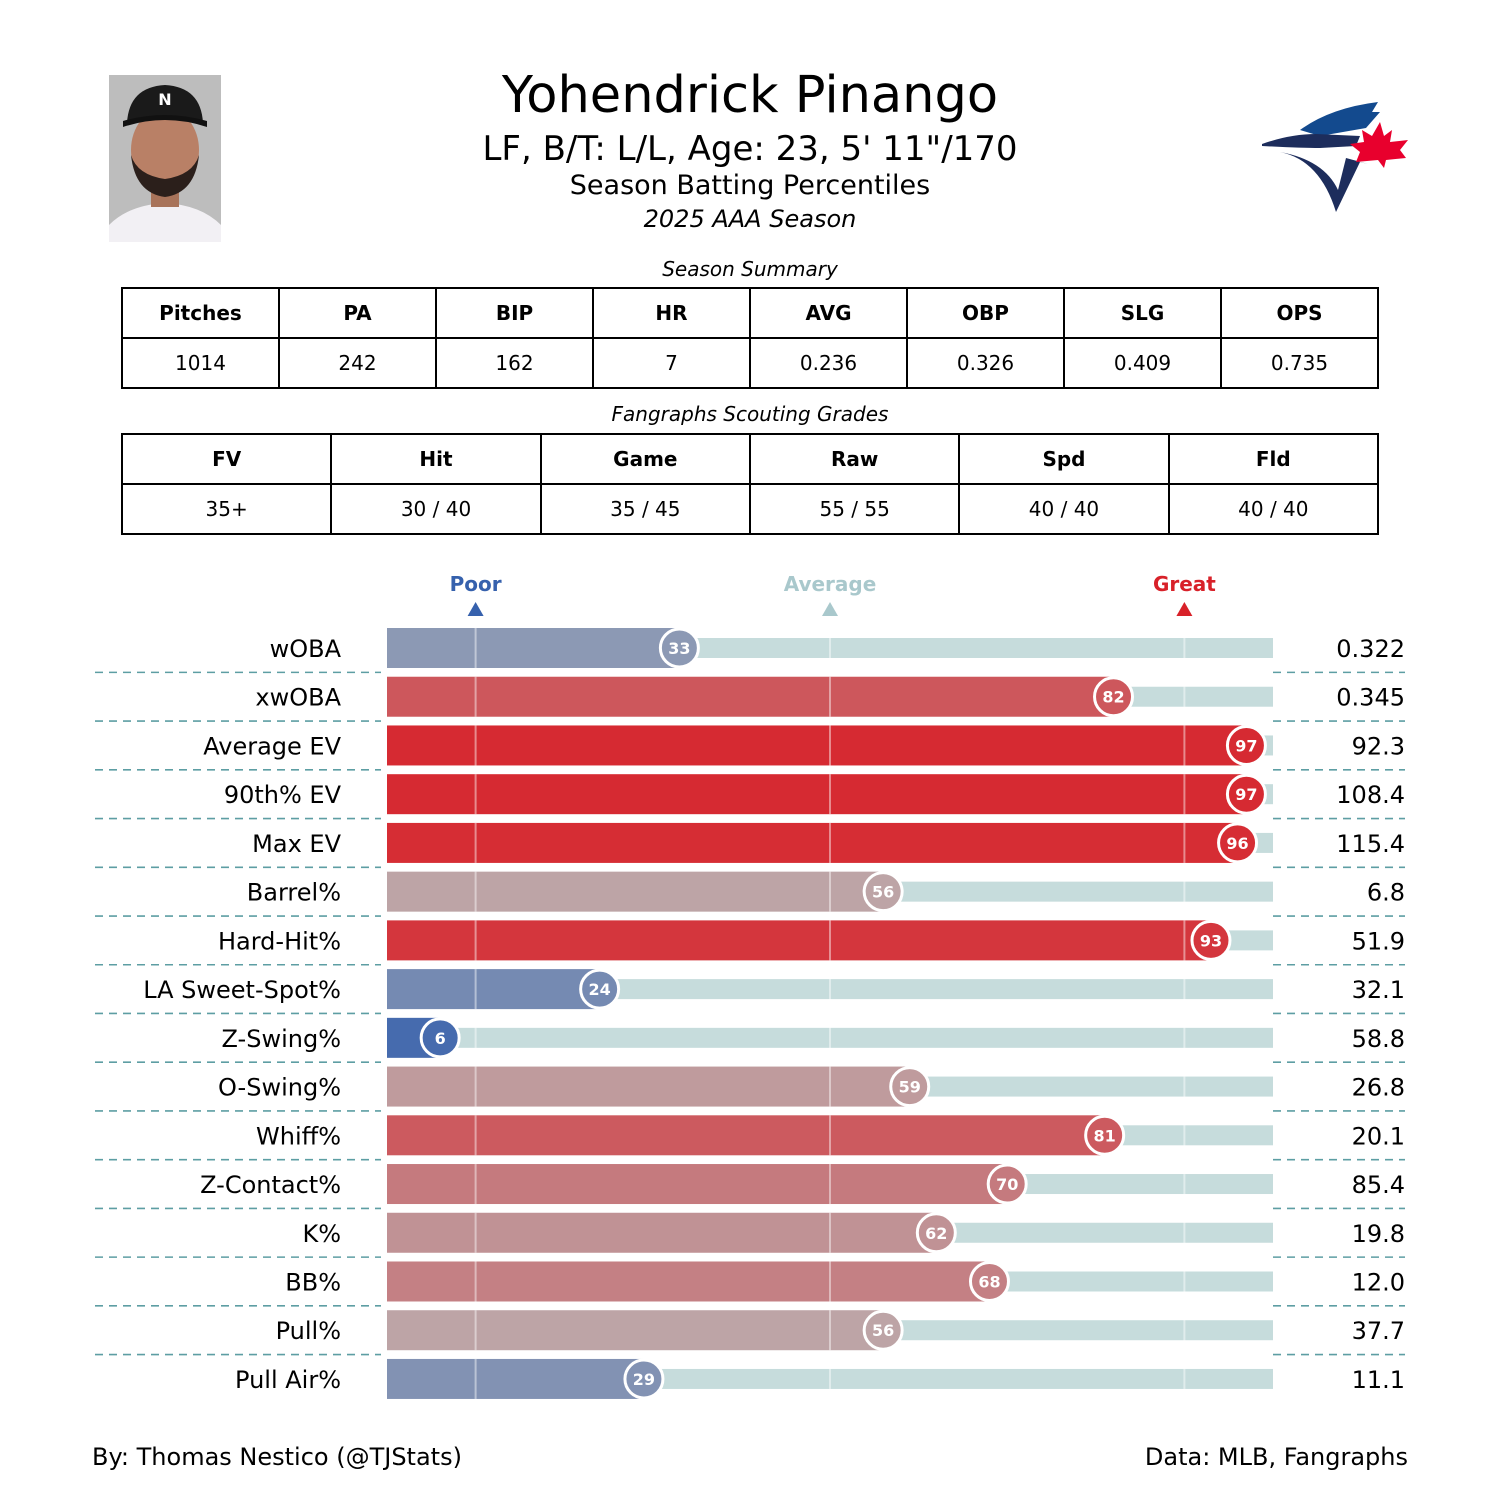 The width and height of the screenshot is (1500, 1500). Describe the element at coordinates (306, 649) in the screenshot. I see `metric-label: wOBA` at that location.